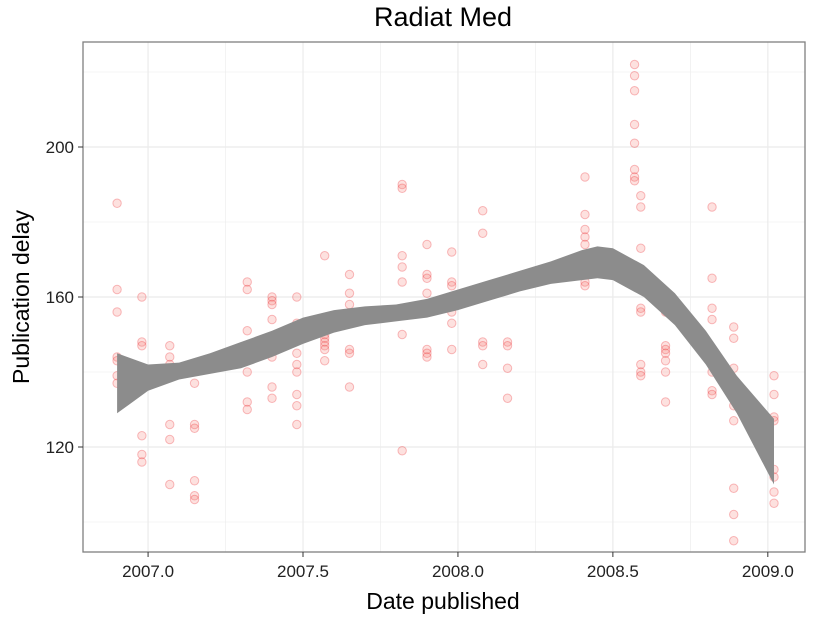  What do you see at coordinates (768, 571) in the screenshot?
I see `x-tick-label: 2009.0` at bounding box center [768, 571].